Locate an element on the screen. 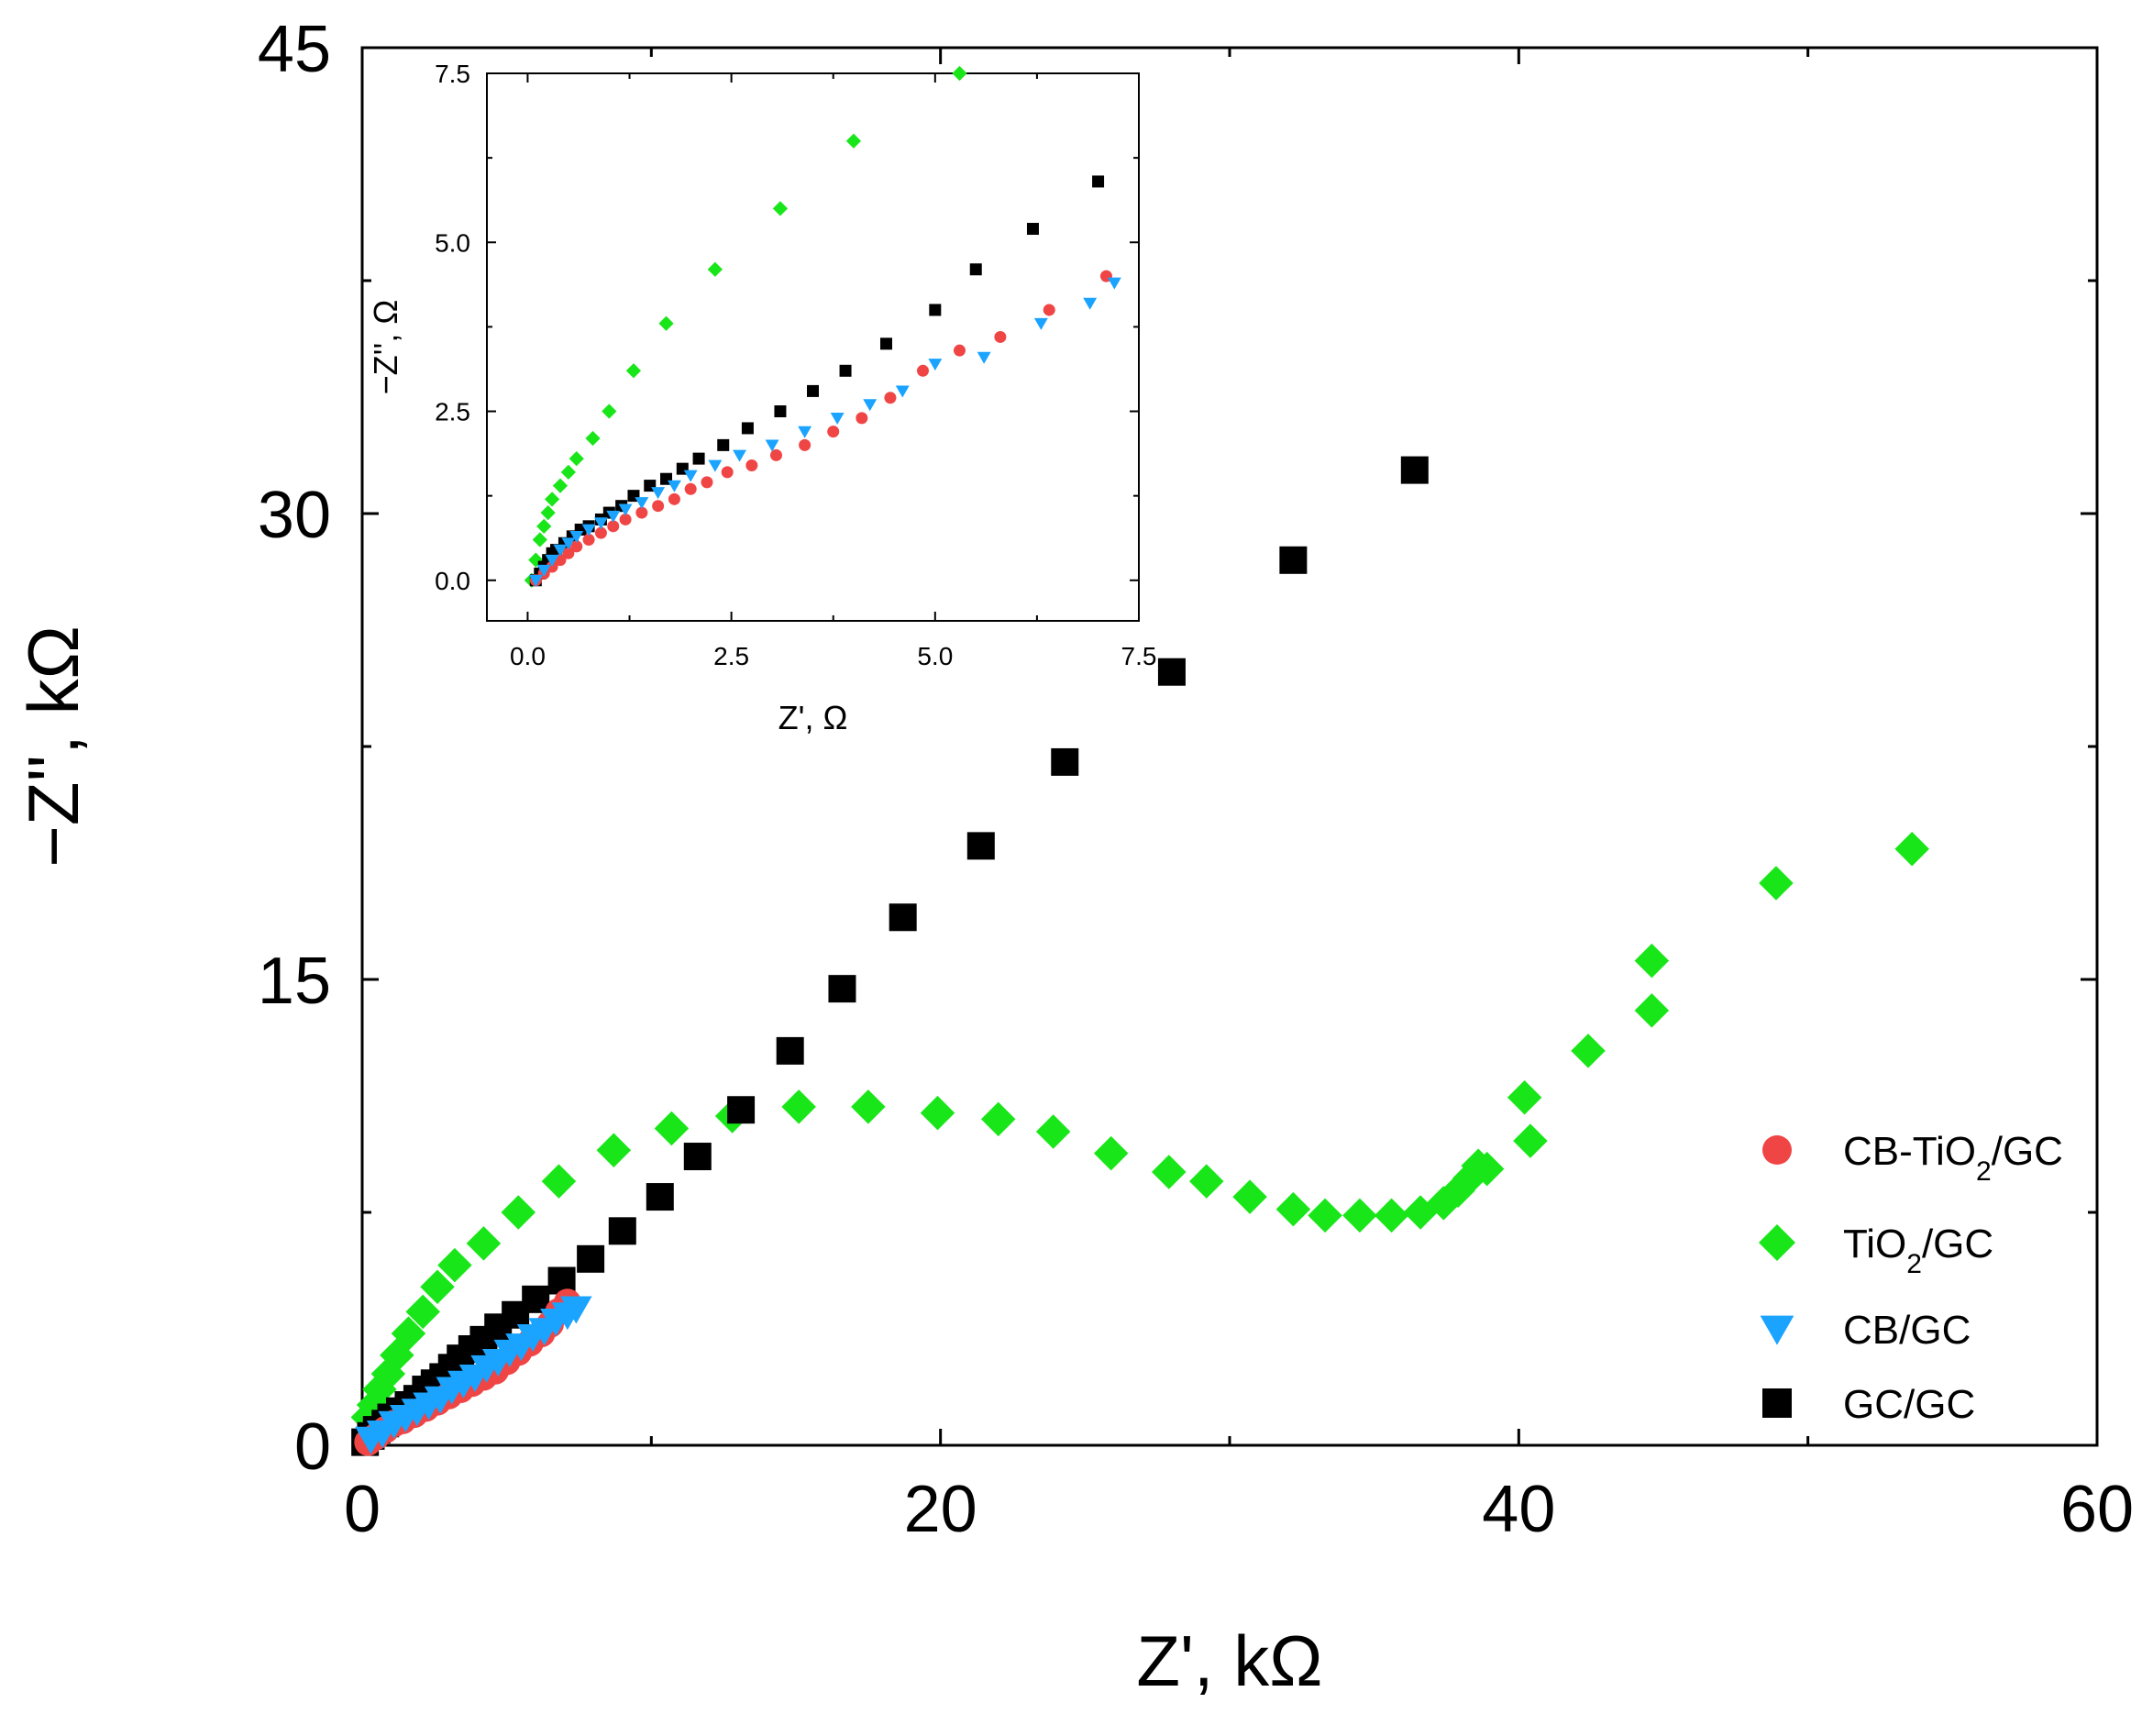 Image resolution: width=2153 pixels, height=1736 pixels. main-y-axis-title: −Z'', kΩ is located at coordinates (54, 746).